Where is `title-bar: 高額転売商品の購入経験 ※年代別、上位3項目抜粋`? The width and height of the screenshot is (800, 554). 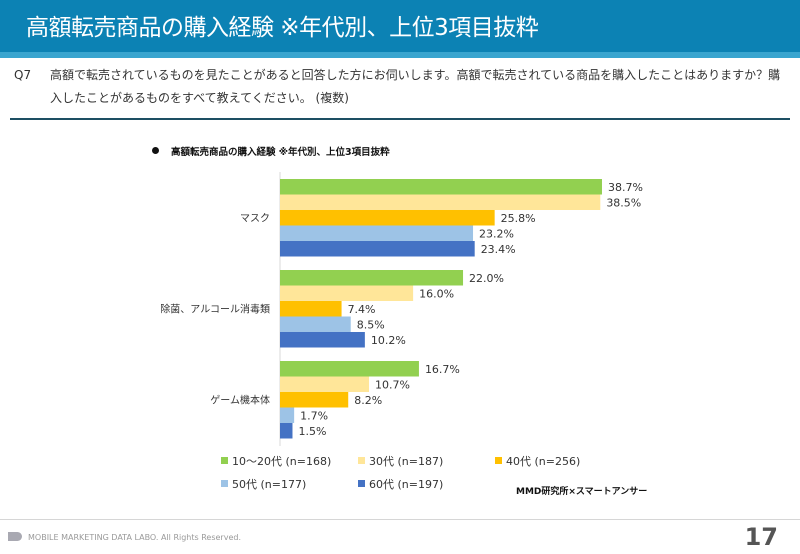 title-bar: 高額転売商品の購入経験 ※年代別、上位3項目抜粋 is located at coordinates (400, 26).